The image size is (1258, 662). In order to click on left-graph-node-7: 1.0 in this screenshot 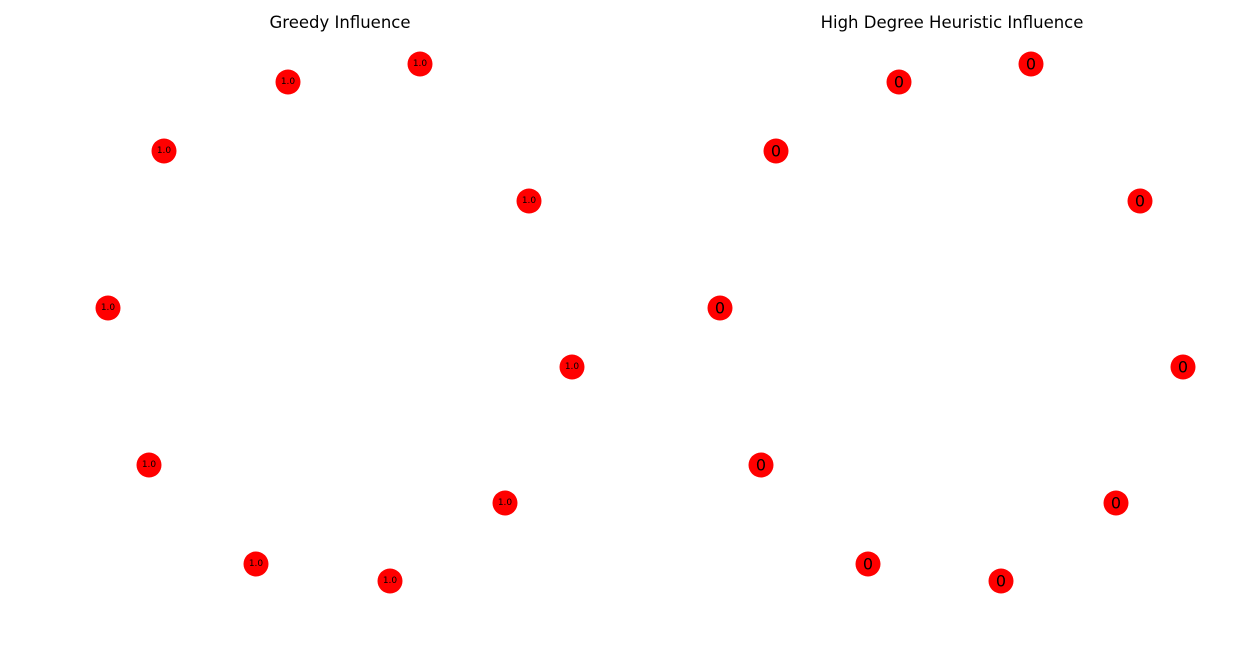, I will do `click(149, 465)`.